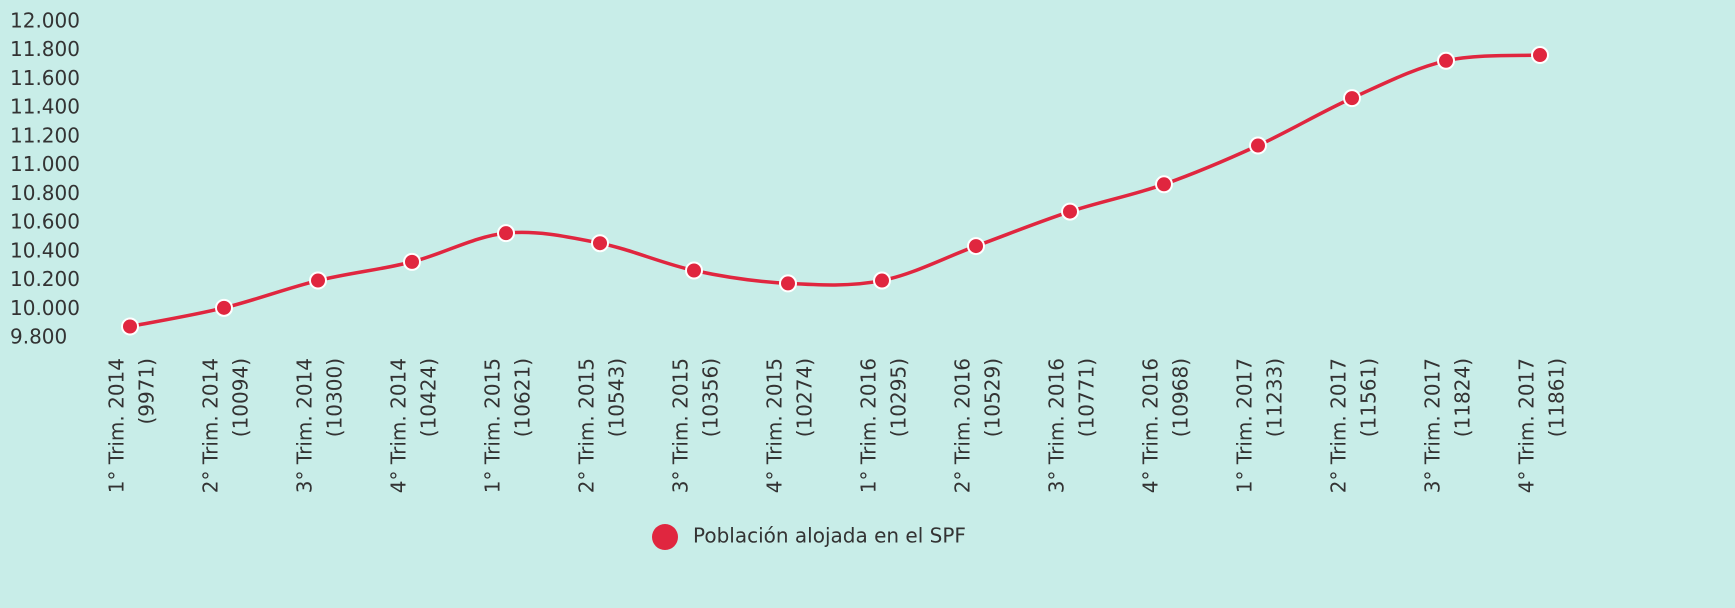 This screenshot has width=1735, height=608. Describe the element at coordinates (869, 425) in the screenshot. I see `x-tick-label-line: 1° Trim. 2016` at that location.